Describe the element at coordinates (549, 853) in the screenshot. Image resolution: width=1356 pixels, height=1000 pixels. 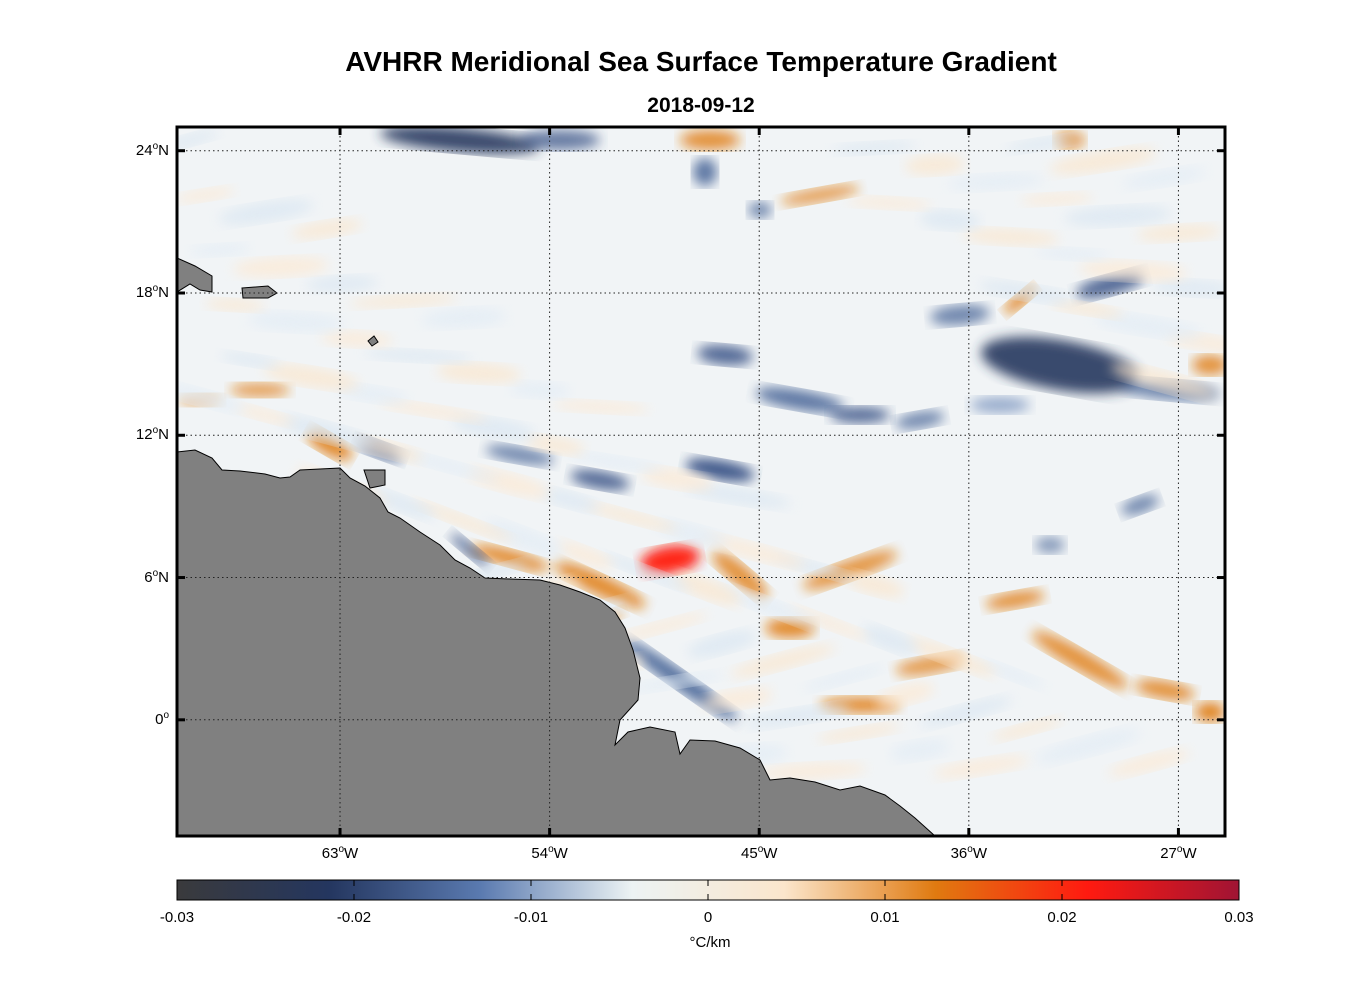
I see `lon-label: 54oW` at that location.